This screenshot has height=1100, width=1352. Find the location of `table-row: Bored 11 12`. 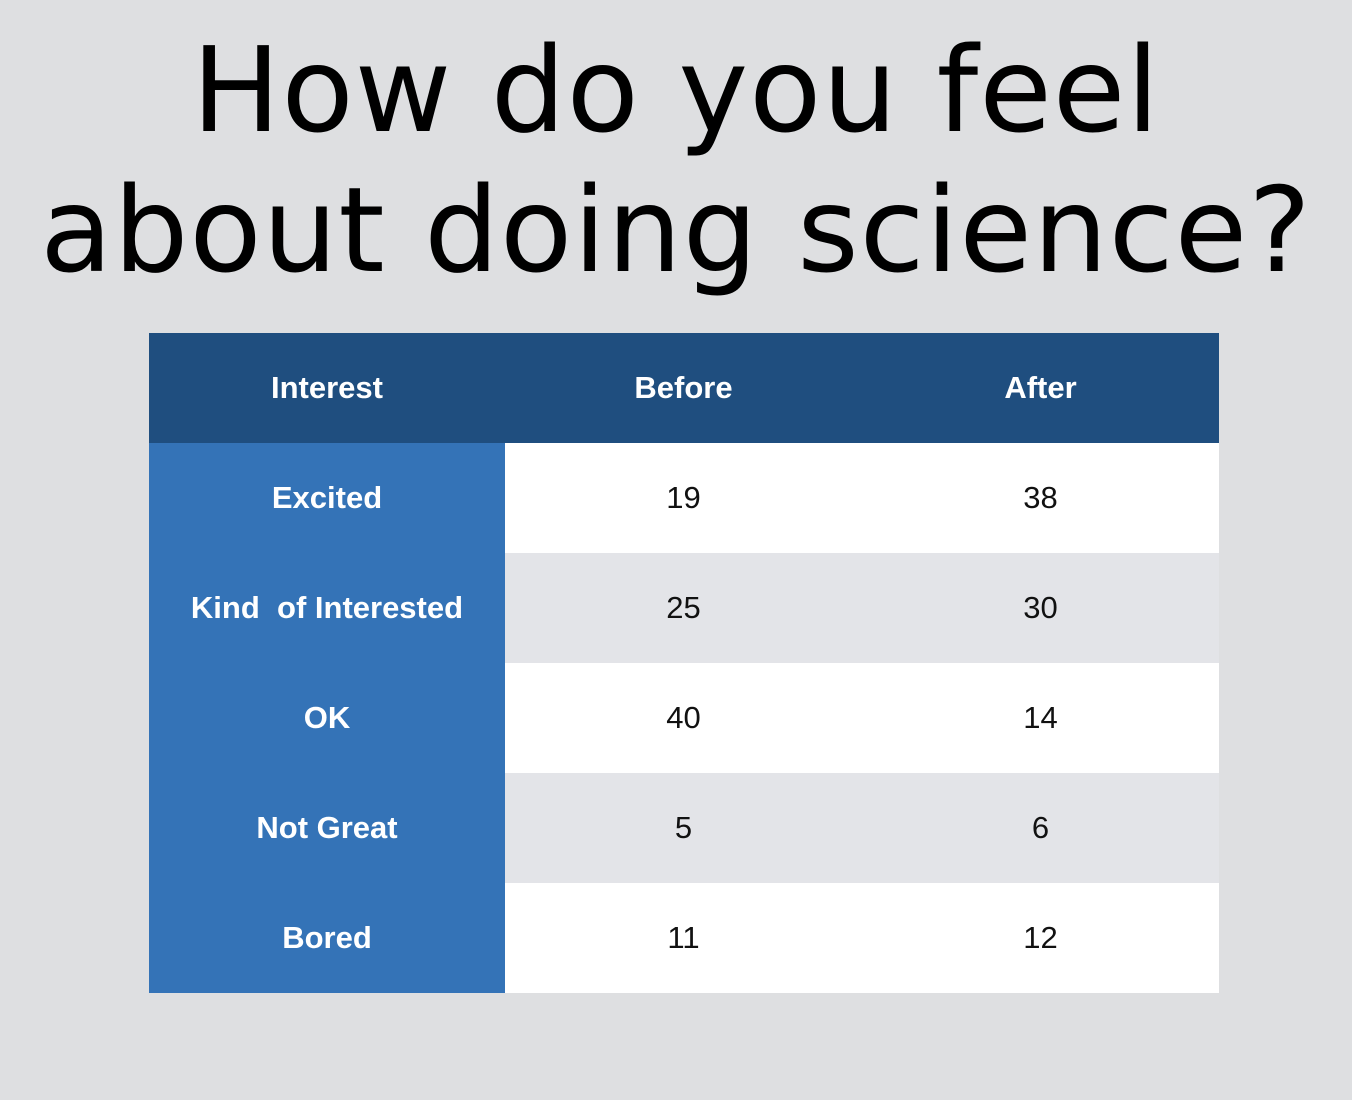

table-row: Bored 11 12 is located at coordinates (684, 938).